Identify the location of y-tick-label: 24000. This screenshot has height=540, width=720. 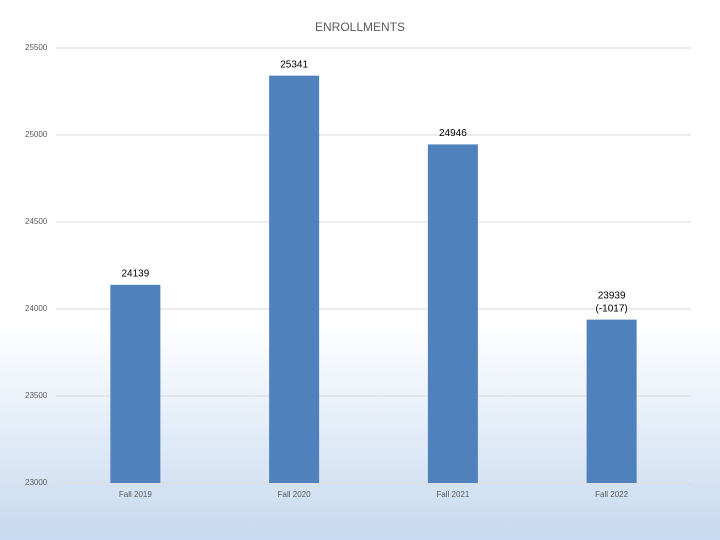
(36, 308).